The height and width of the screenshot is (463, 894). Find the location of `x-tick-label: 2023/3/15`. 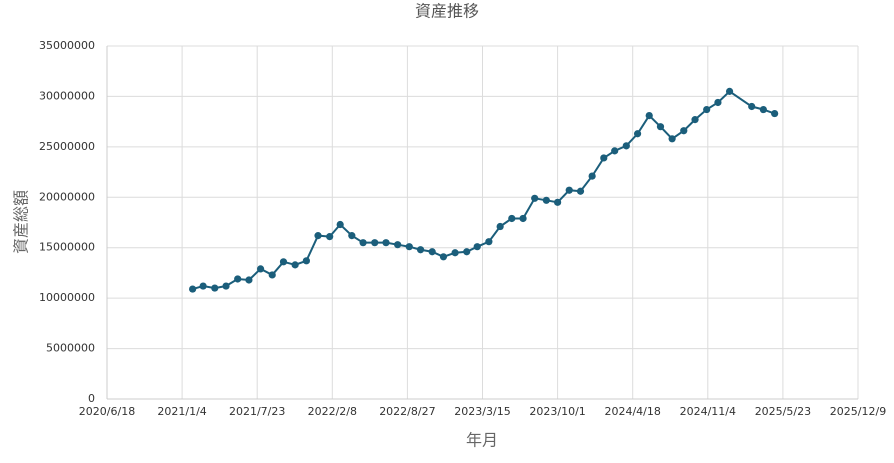

x-tick-label: 2023/3/15 is located at coordinates (482, 411).